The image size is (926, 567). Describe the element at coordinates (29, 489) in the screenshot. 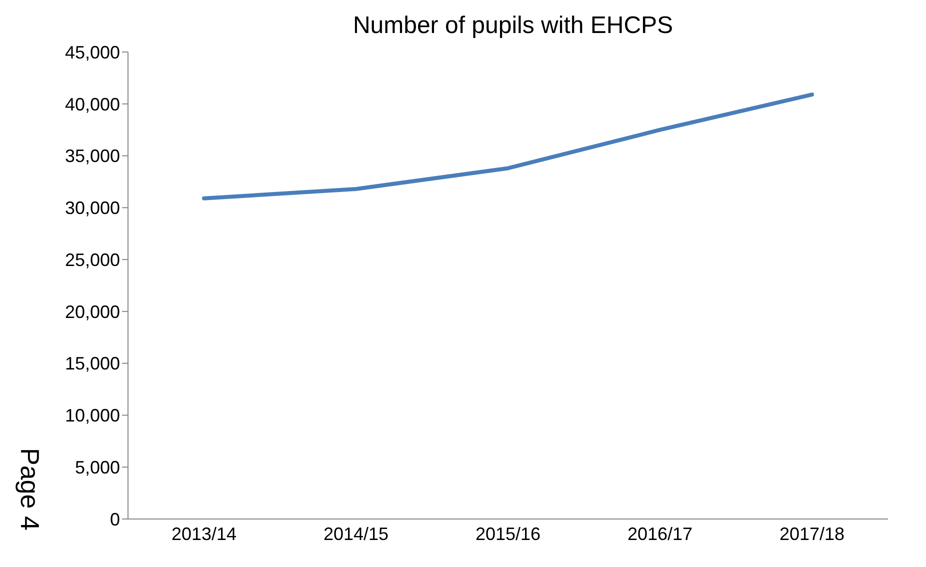

I see `text: Page 4` at that location.